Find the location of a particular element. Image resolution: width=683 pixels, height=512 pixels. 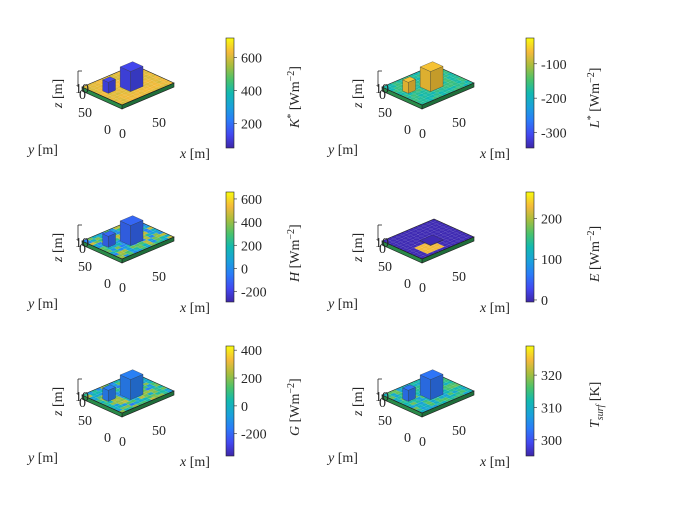

surface-plot is located at coordinates (428, 85).